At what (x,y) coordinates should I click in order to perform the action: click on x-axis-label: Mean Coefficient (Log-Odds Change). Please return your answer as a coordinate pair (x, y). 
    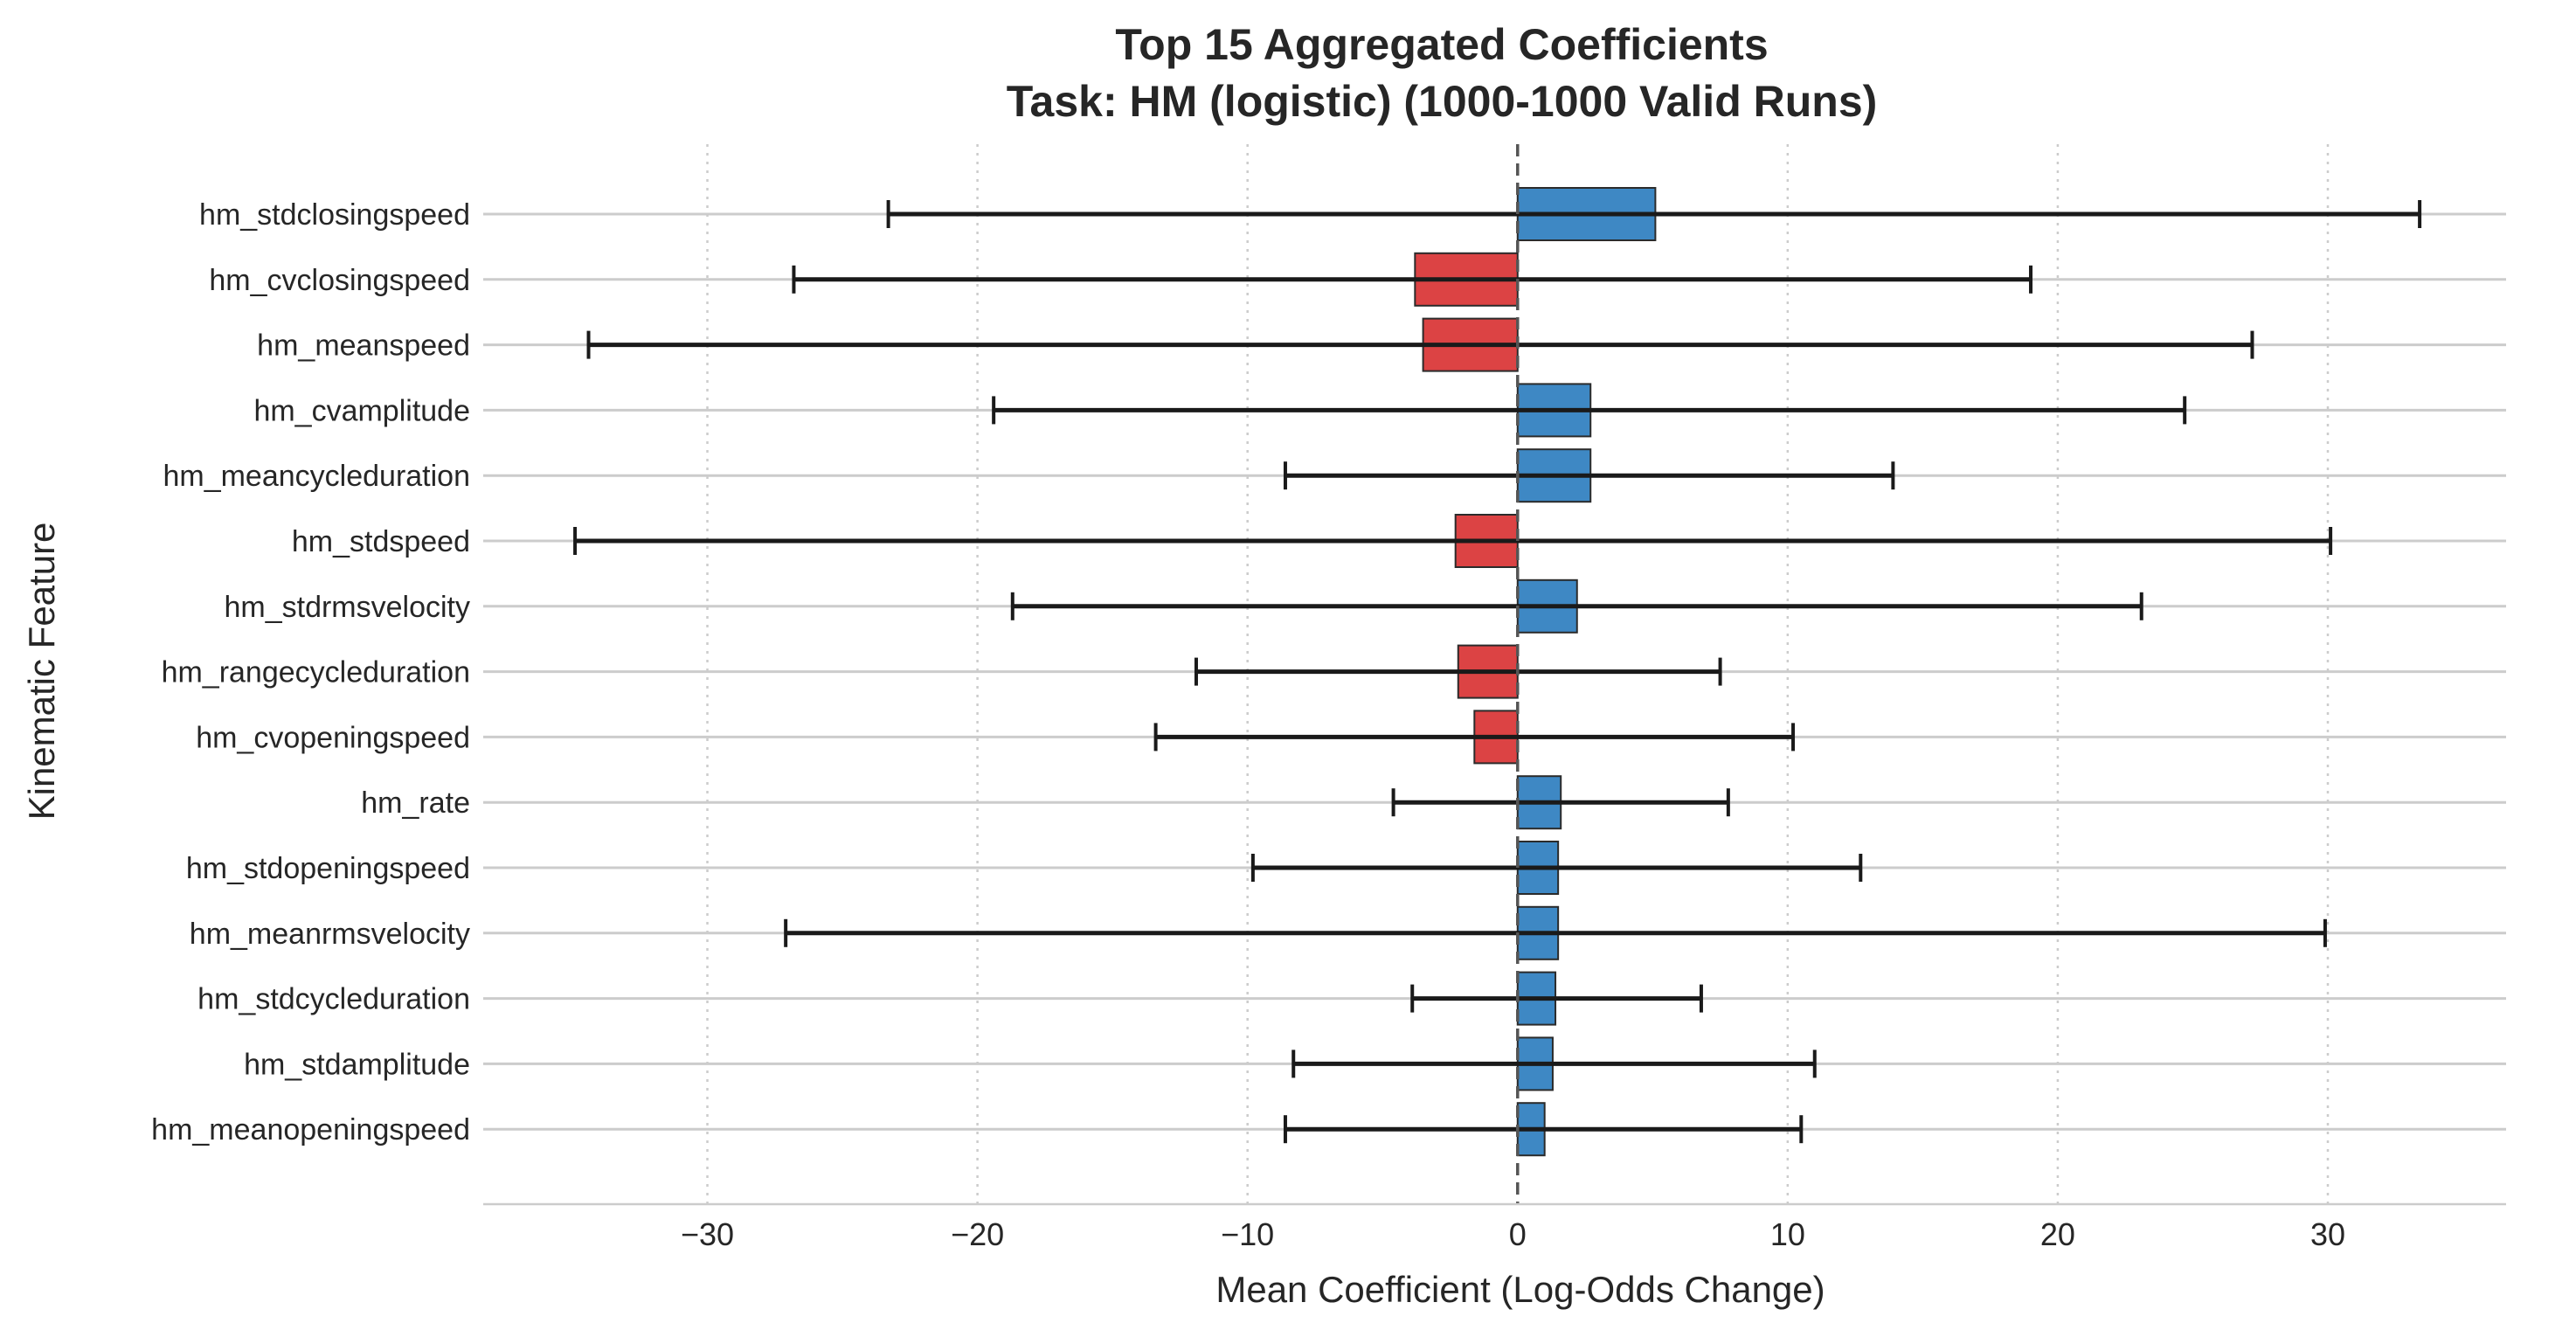
    Looking at the image, I should click on (1520, 1289).